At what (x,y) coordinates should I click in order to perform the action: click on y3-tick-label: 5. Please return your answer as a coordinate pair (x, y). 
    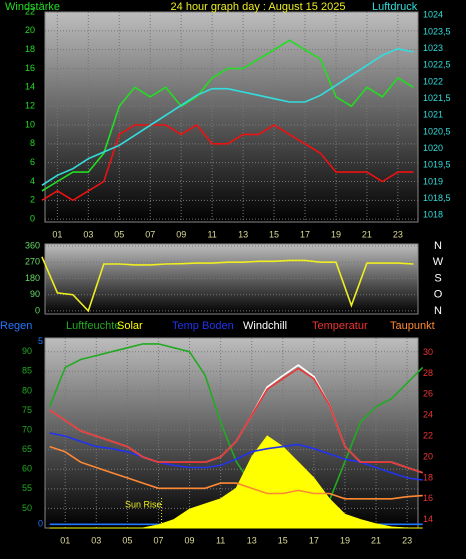
    Looking at the image, I should click on (40, 341).